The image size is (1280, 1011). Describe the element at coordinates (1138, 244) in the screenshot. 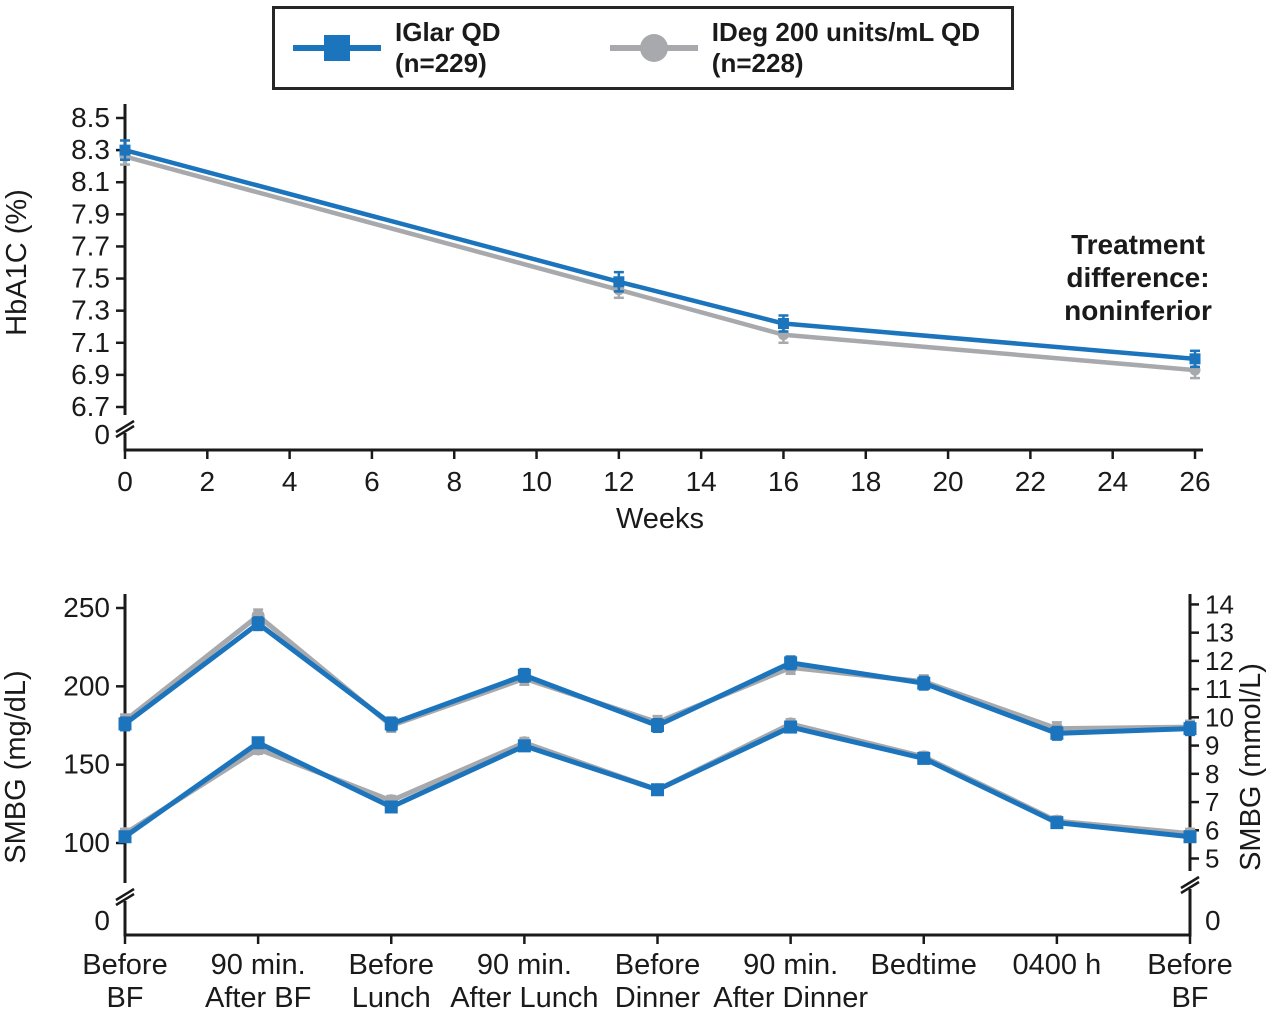

I see `svg-text: Treatment` at that location.